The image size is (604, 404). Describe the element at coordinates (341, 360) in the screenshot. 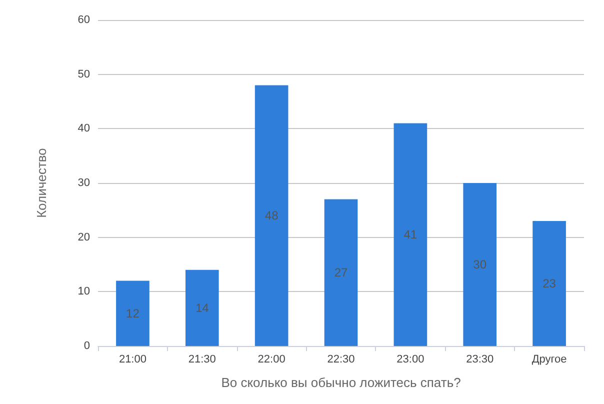

I see `x-tick-label: 22:30` at that location.